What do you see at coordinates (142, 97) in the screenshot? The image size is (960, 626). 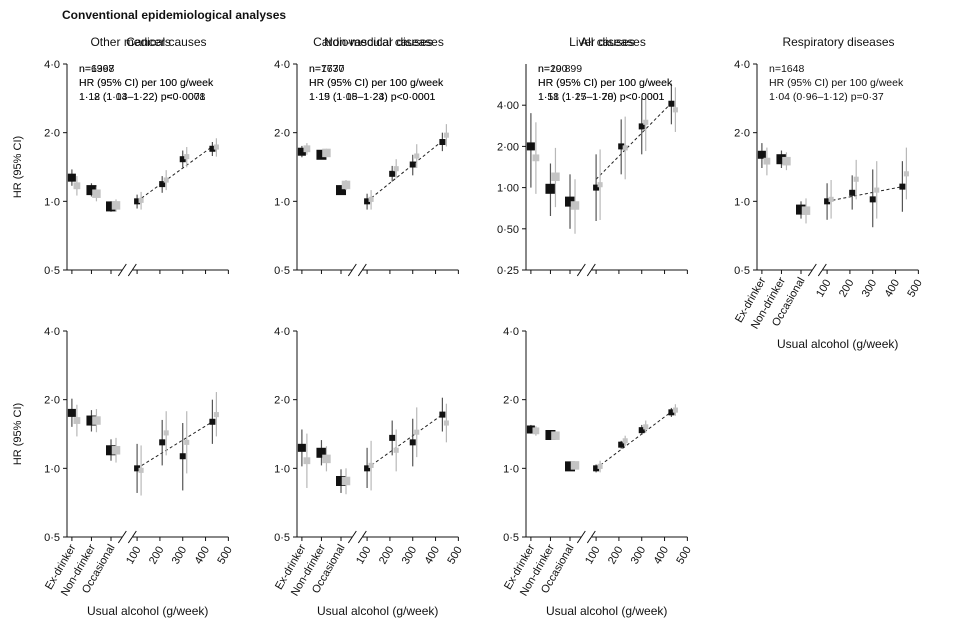 I see `panel-hr-value: 1·12 (1·03–1·22) p=0·0078` at bounding box center [142, 97].